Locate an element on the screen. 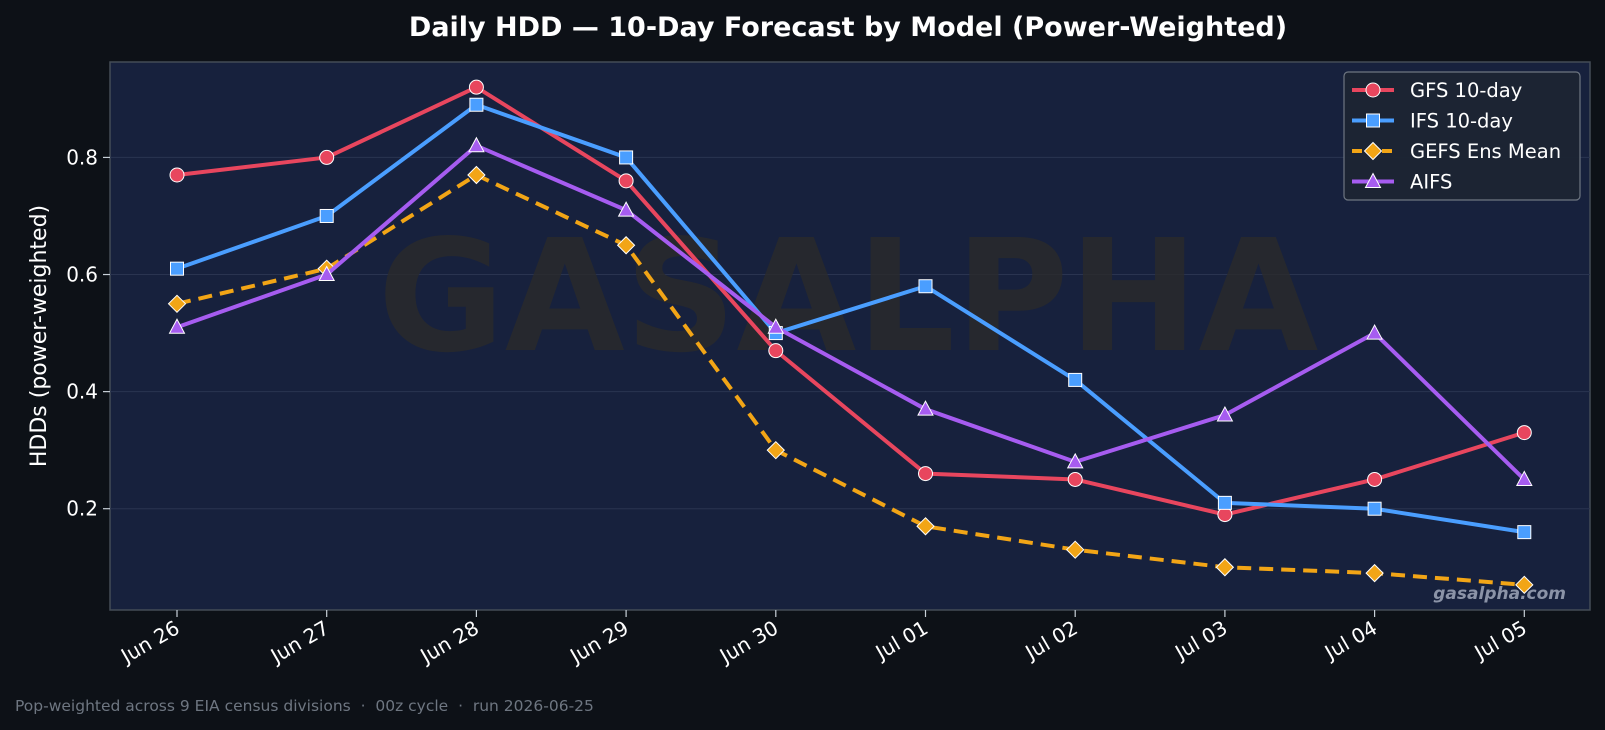  legend: GFS 10-day IFS 10-day GEFS Ens Mean AIFS is located at coordinates (1462, 136).